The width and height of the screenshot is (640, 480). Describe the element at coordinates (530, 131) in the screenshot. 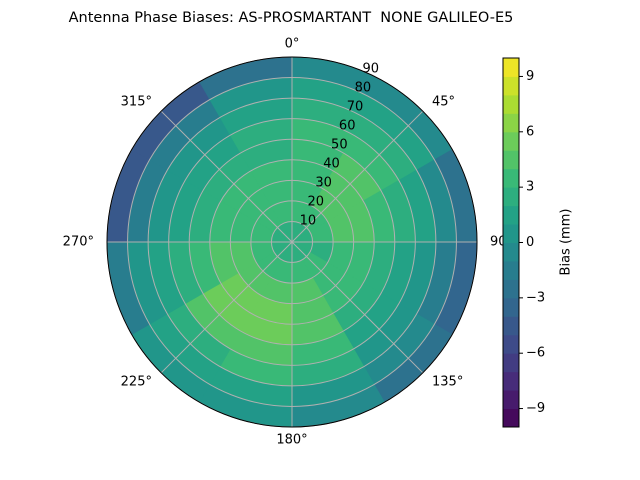

I see `colorbar-tick-label: 6` at that location.